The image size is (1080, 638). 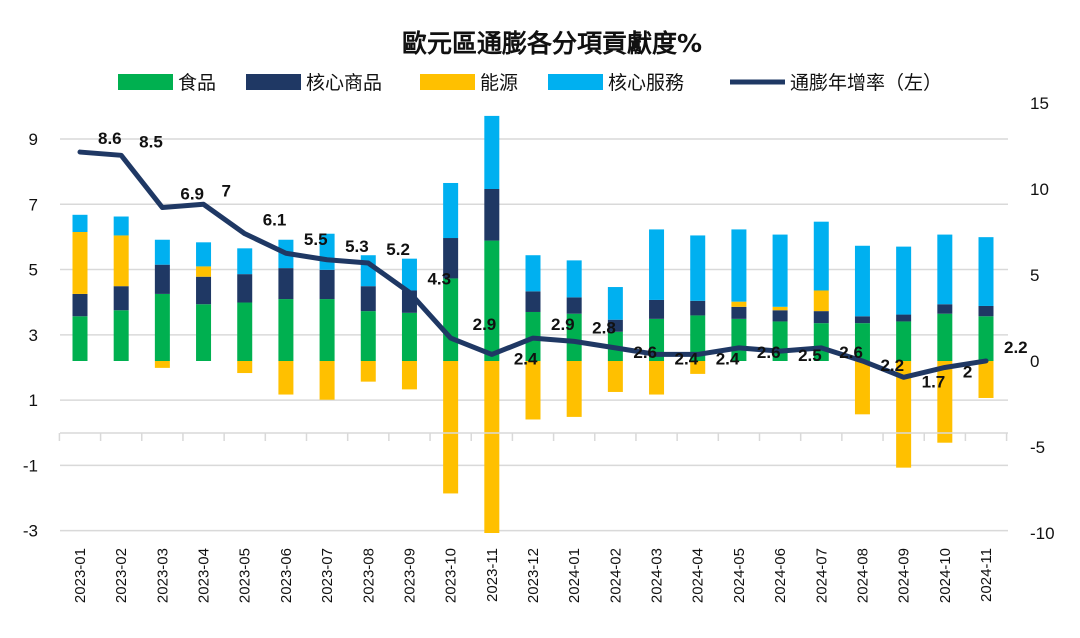 I want to click on left-axis-tick-label: 5, so click(x=33, y=270).